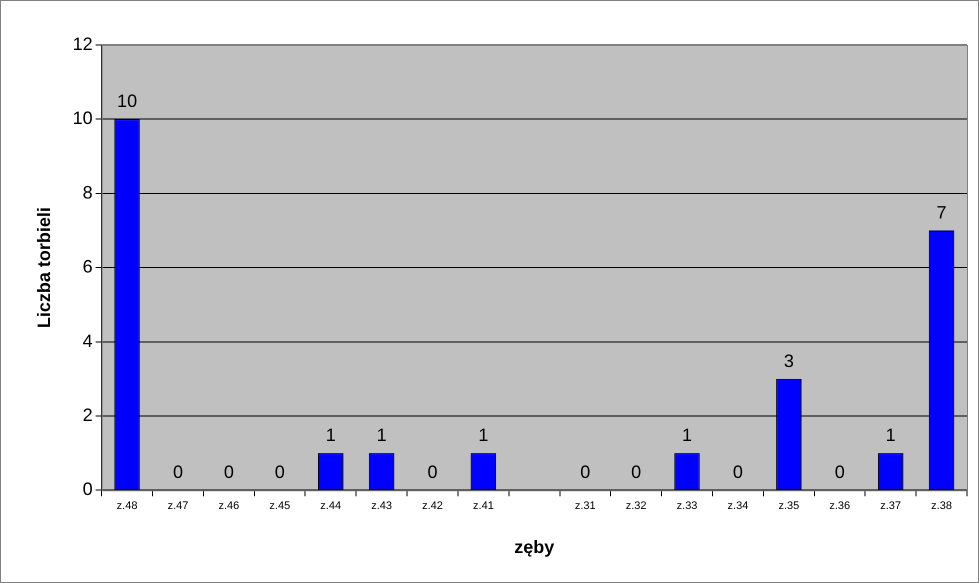  What do you see at coordinates (891, 506) in the screenshot?
I see `x-tick-label: z.37` at bounding box center [891, 506].